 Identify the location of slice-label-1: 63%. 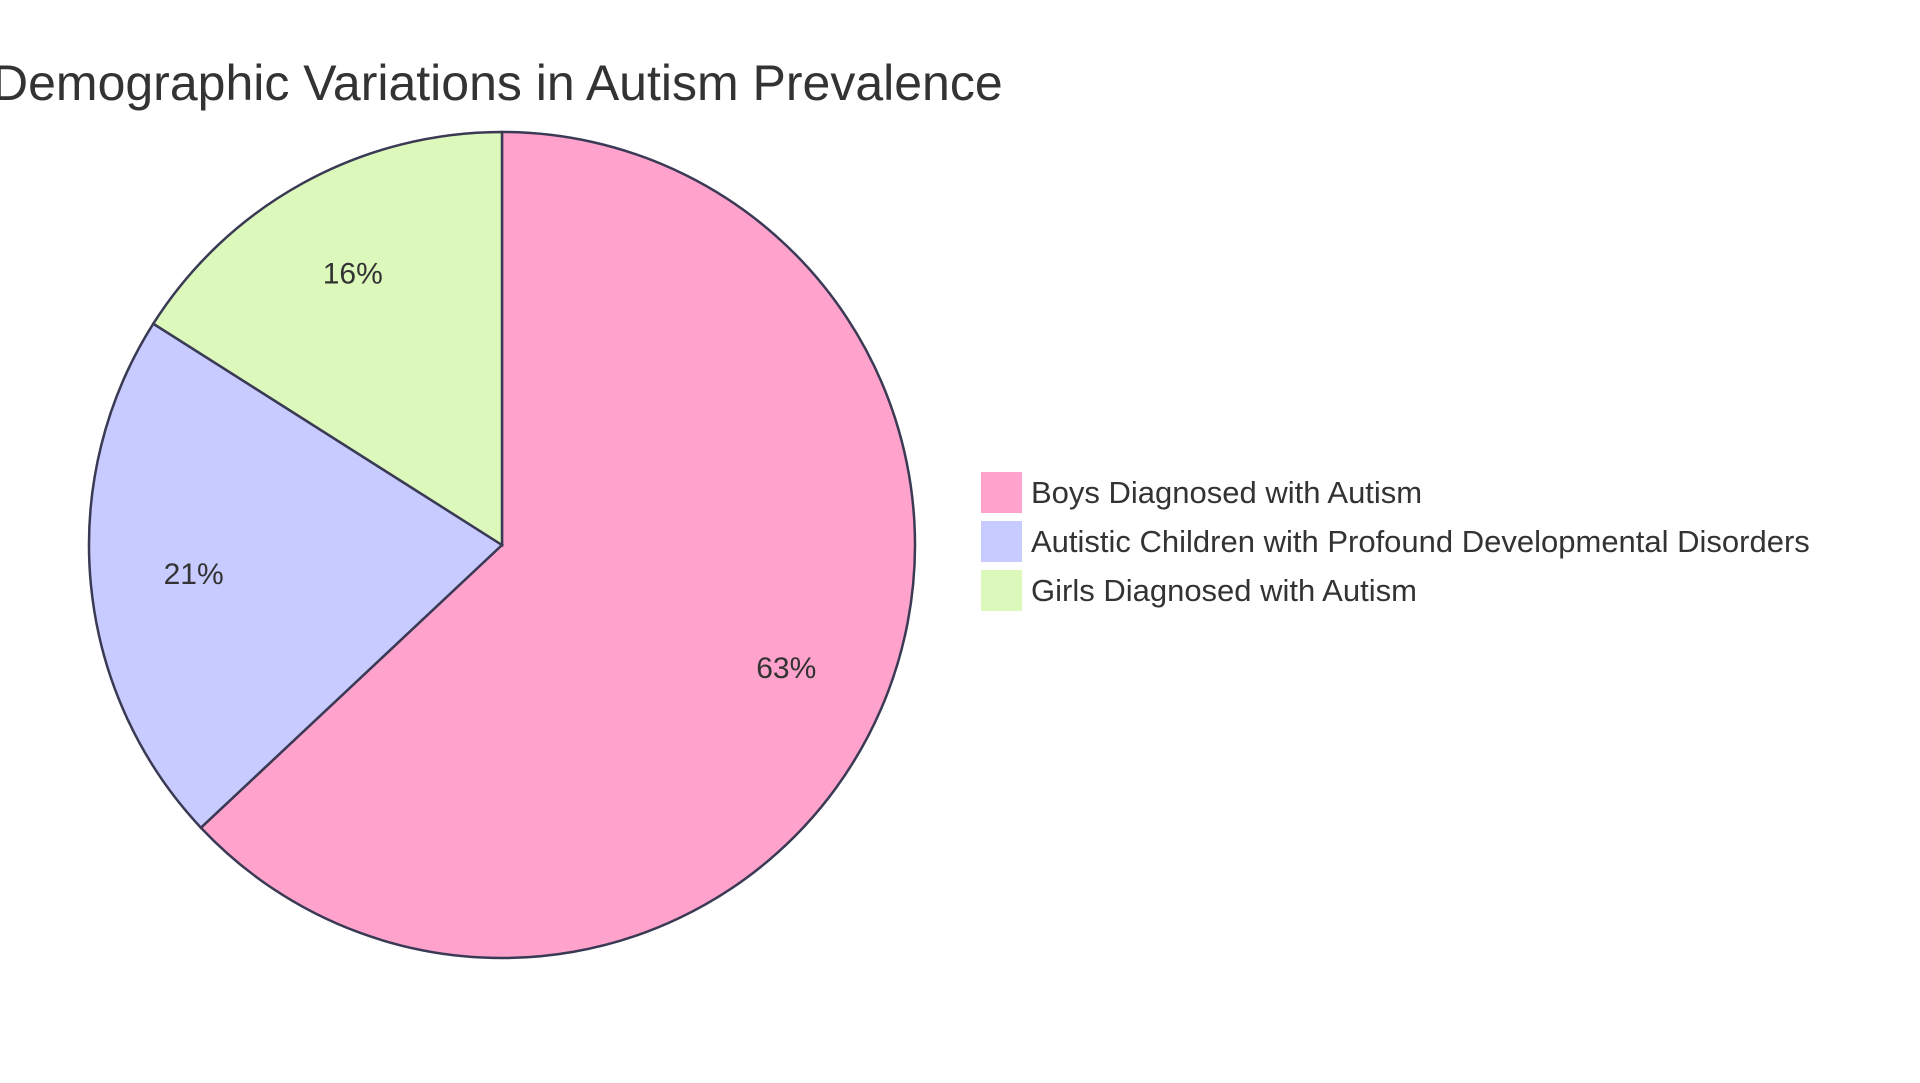
(786, 668).